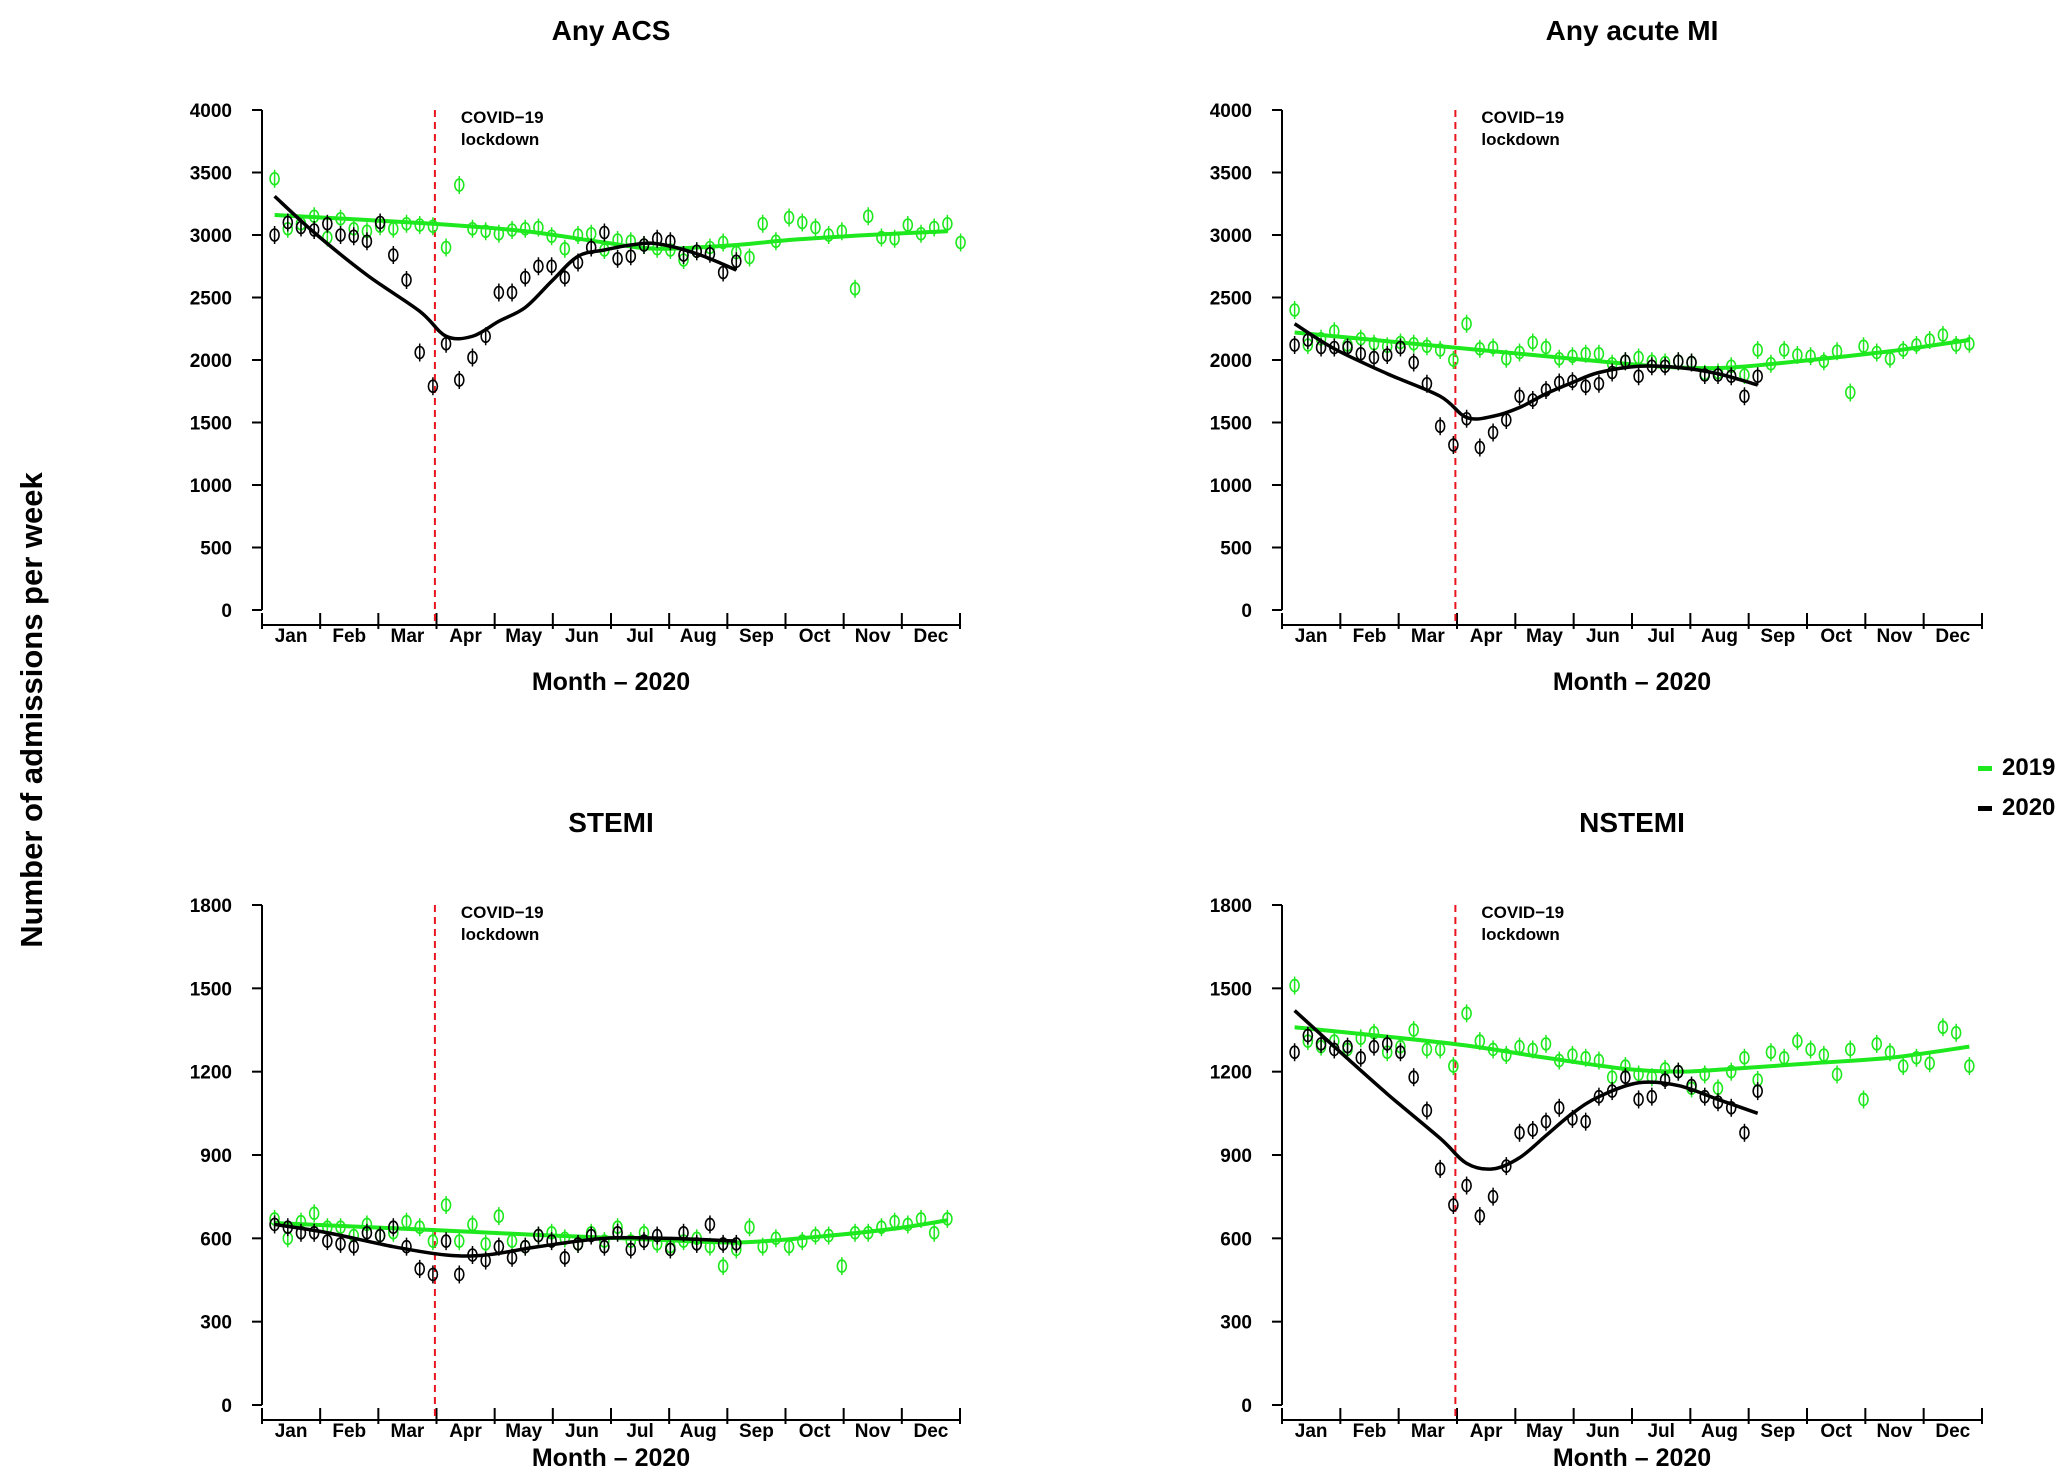 The image size is (2071, 1481). Describe the element at coordinates (408, 636) in the screenshot. I see `x-tick-label: Mar` at that location.